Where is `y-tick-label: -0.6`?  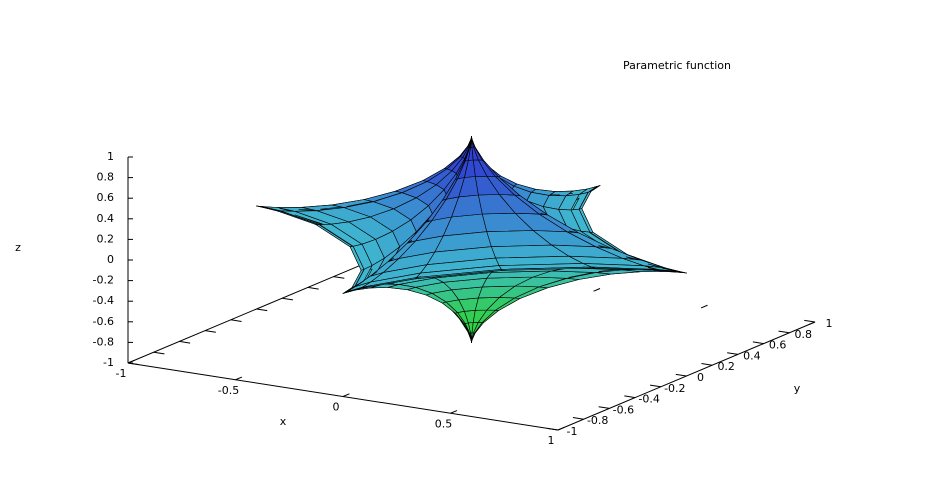 y-tick-label: -0.6 is located at coordinates (623, 409).